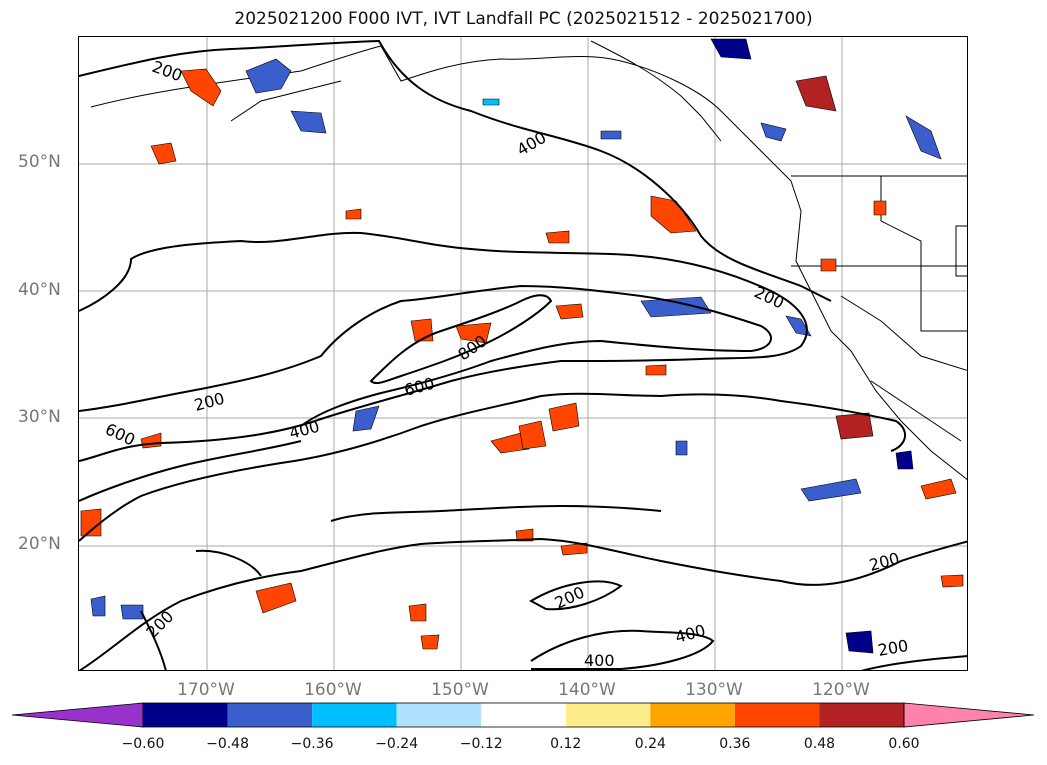 This screenshot has height=765, width=1047. What do you see at coordinates (77, 715) in the screenshot?
I see `colorbar-extend-low` at bounding box center [77, 715].